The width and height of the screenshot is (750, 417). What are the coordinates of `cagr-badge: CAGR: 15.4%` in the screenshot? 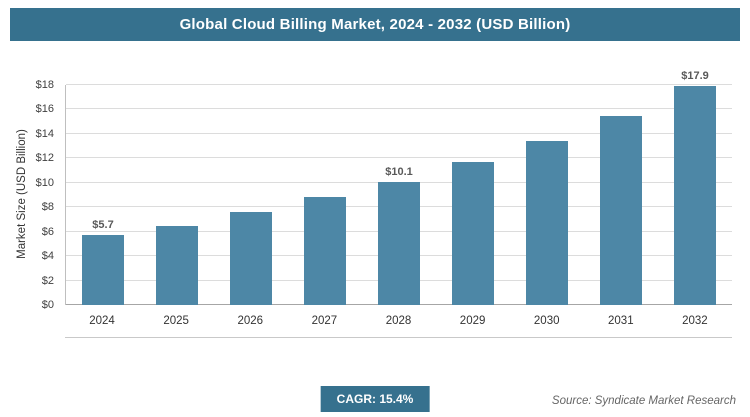 It's located at (375, 399).